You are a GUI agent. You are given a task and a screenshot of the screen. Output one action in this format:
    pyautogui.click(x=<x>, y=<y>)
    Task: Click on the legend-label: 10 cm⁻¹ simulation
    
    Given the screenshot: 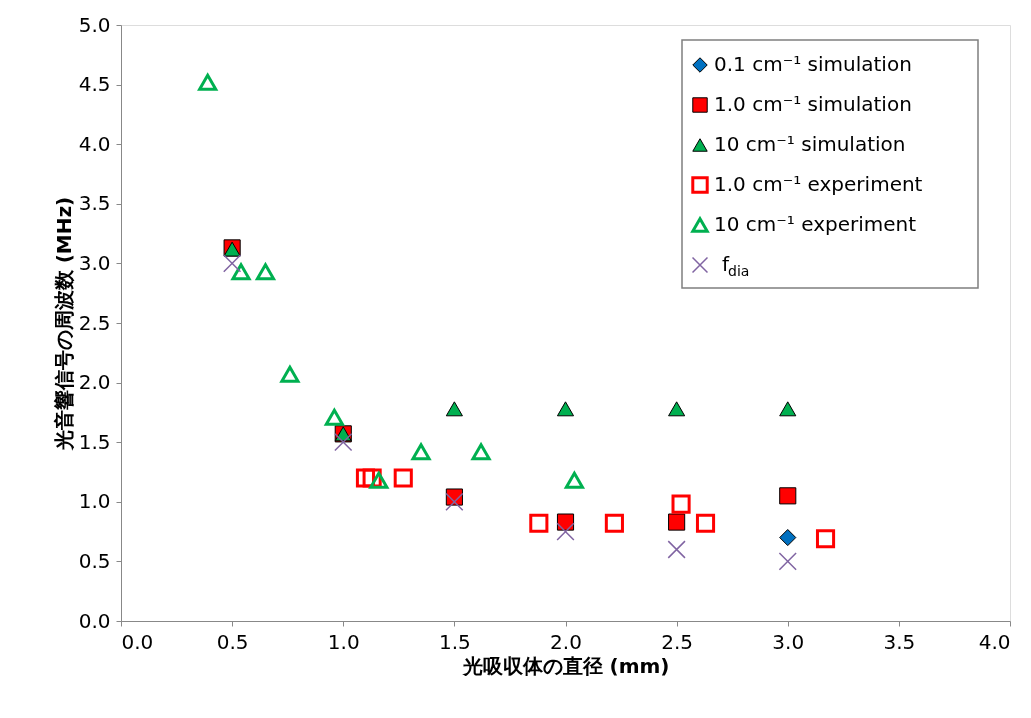 What is the action you would take?
    pyautogui.click(x=810, y=144)
    